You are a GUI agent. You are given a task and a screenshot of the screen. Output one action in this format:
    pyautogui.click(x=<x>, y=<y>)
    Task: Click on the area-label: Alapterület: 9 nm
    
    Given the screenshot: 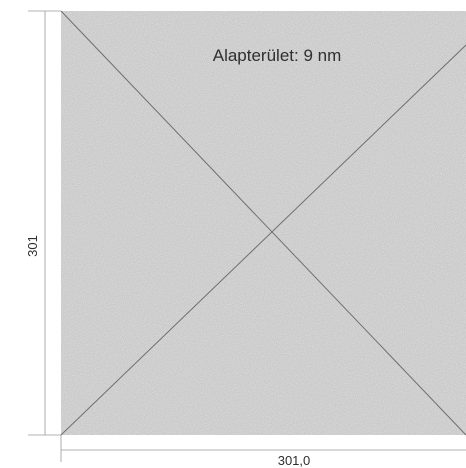 What is the action you would take?
    pyautogui.click(x=277, y=55)
    